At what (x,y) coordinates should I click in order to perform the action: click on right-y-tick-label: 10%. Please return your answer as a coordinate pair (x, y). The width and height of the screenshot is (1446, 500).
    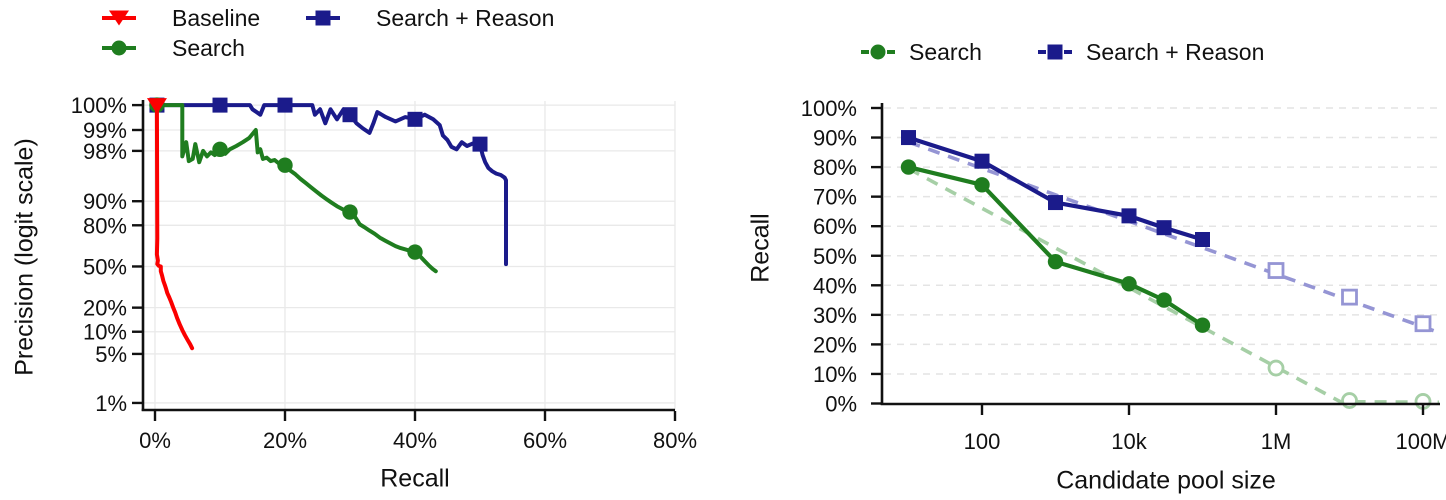
    Looking at the image, I should click on (835, 374).